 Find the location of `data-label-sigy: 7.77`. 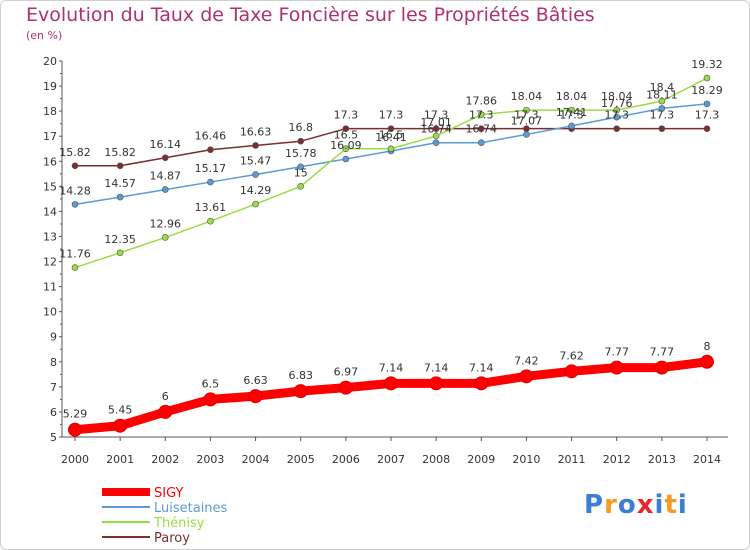

data-label-sigy: 7.77 is located at coordinates (662, 352).